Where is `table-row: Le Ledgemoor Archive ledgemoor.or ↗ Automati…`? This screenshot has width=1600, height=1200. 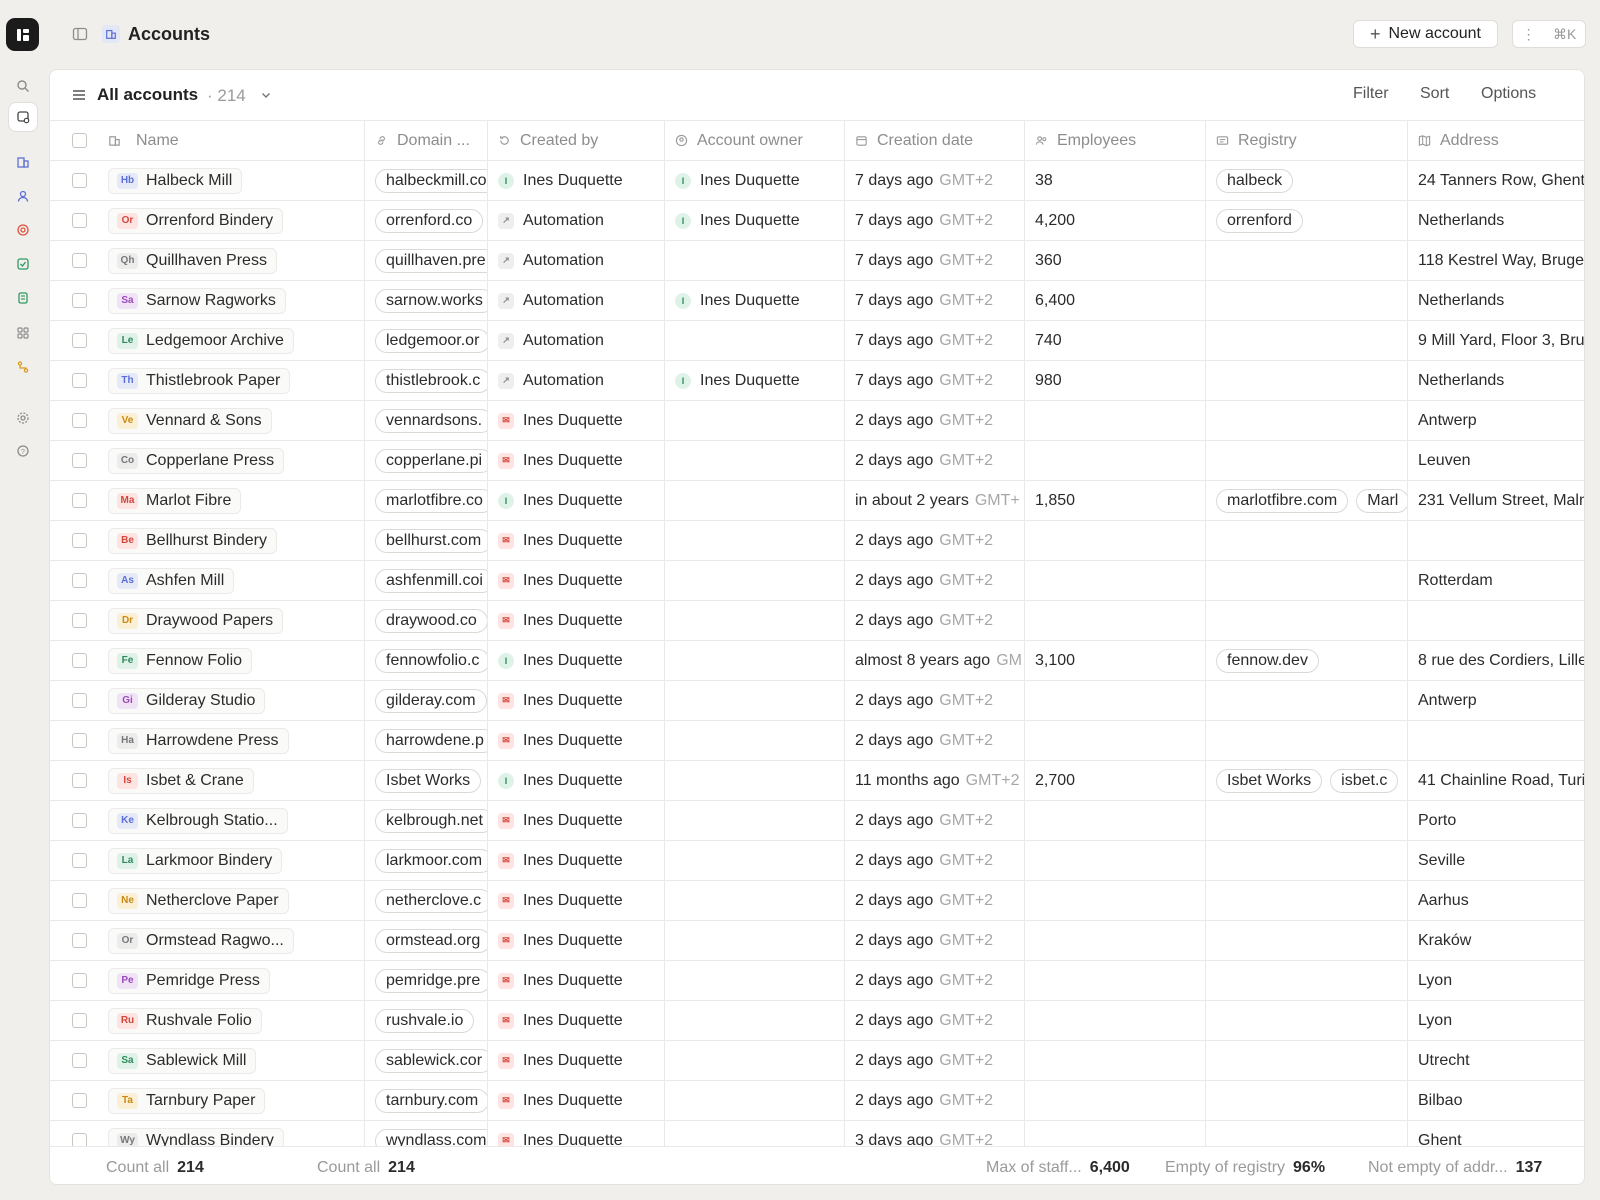 table-row: Le Ledgemoor Archive ledgemoor.or ↗ Automati… is located at coordinates (817, 340).